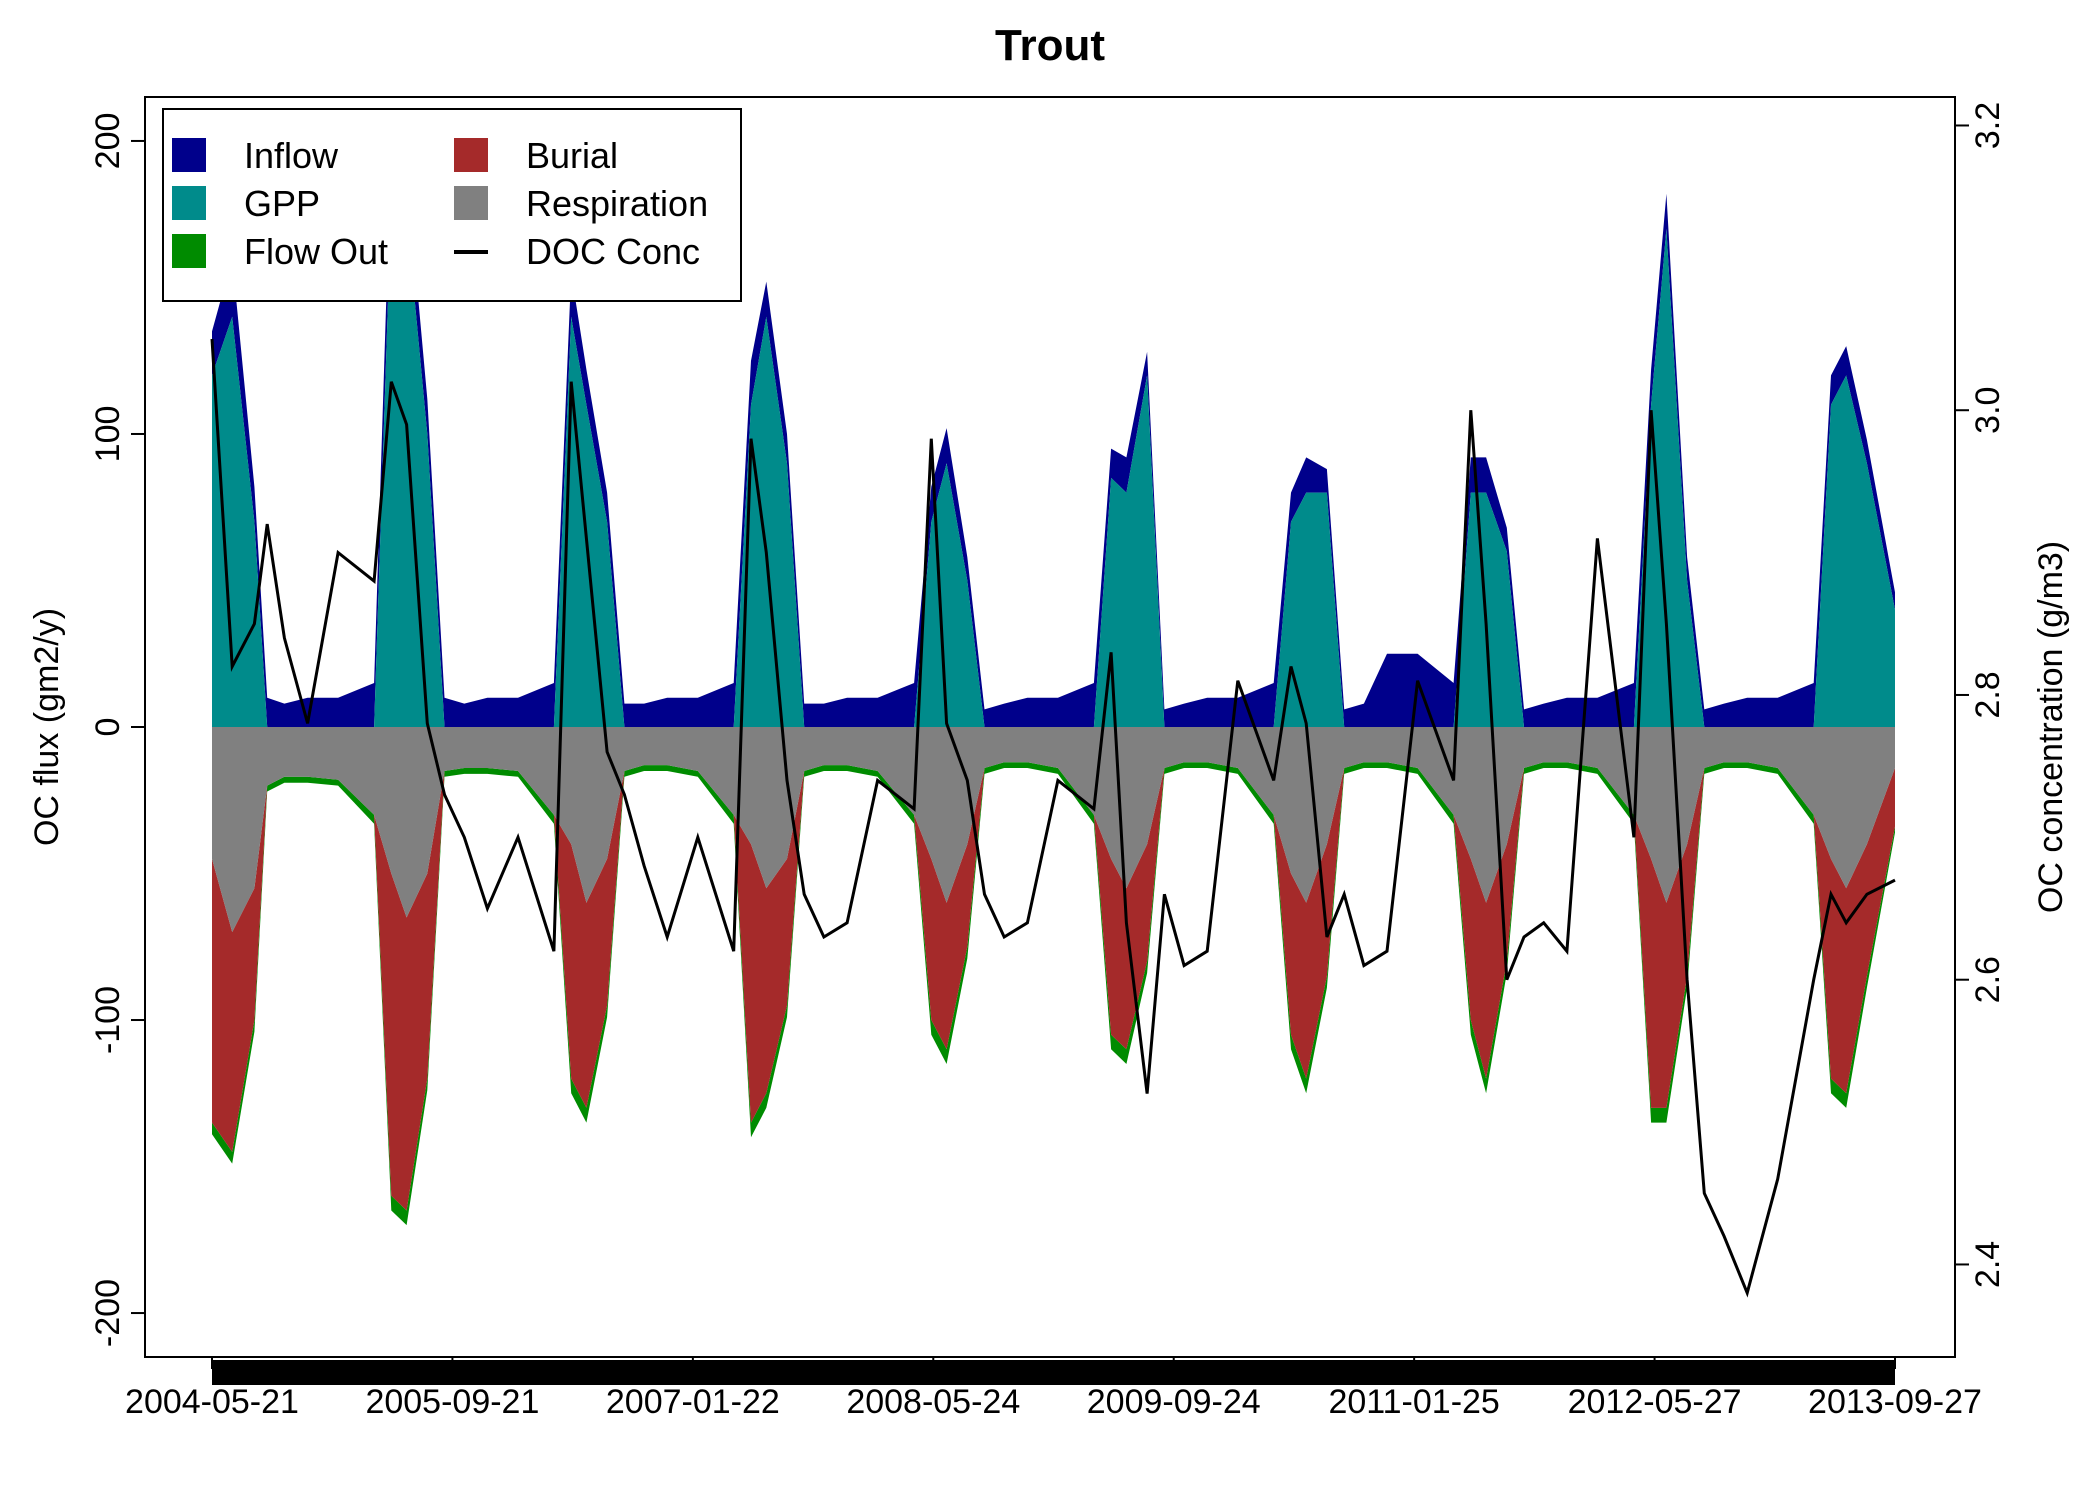 This screenshot has height=1505, width=2100. Describe the element at coordinates (47, 727) in the screenshot. I see `y-axis-title: OC flux (gm2/y)` at that location.